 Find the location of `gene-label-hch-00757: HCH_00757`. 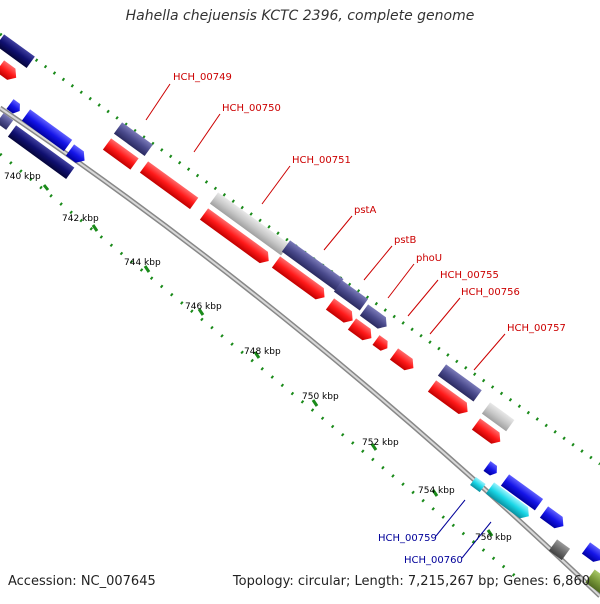

gene-label-hch-00757: HCH_00757 is located at coordinates (536, 328).